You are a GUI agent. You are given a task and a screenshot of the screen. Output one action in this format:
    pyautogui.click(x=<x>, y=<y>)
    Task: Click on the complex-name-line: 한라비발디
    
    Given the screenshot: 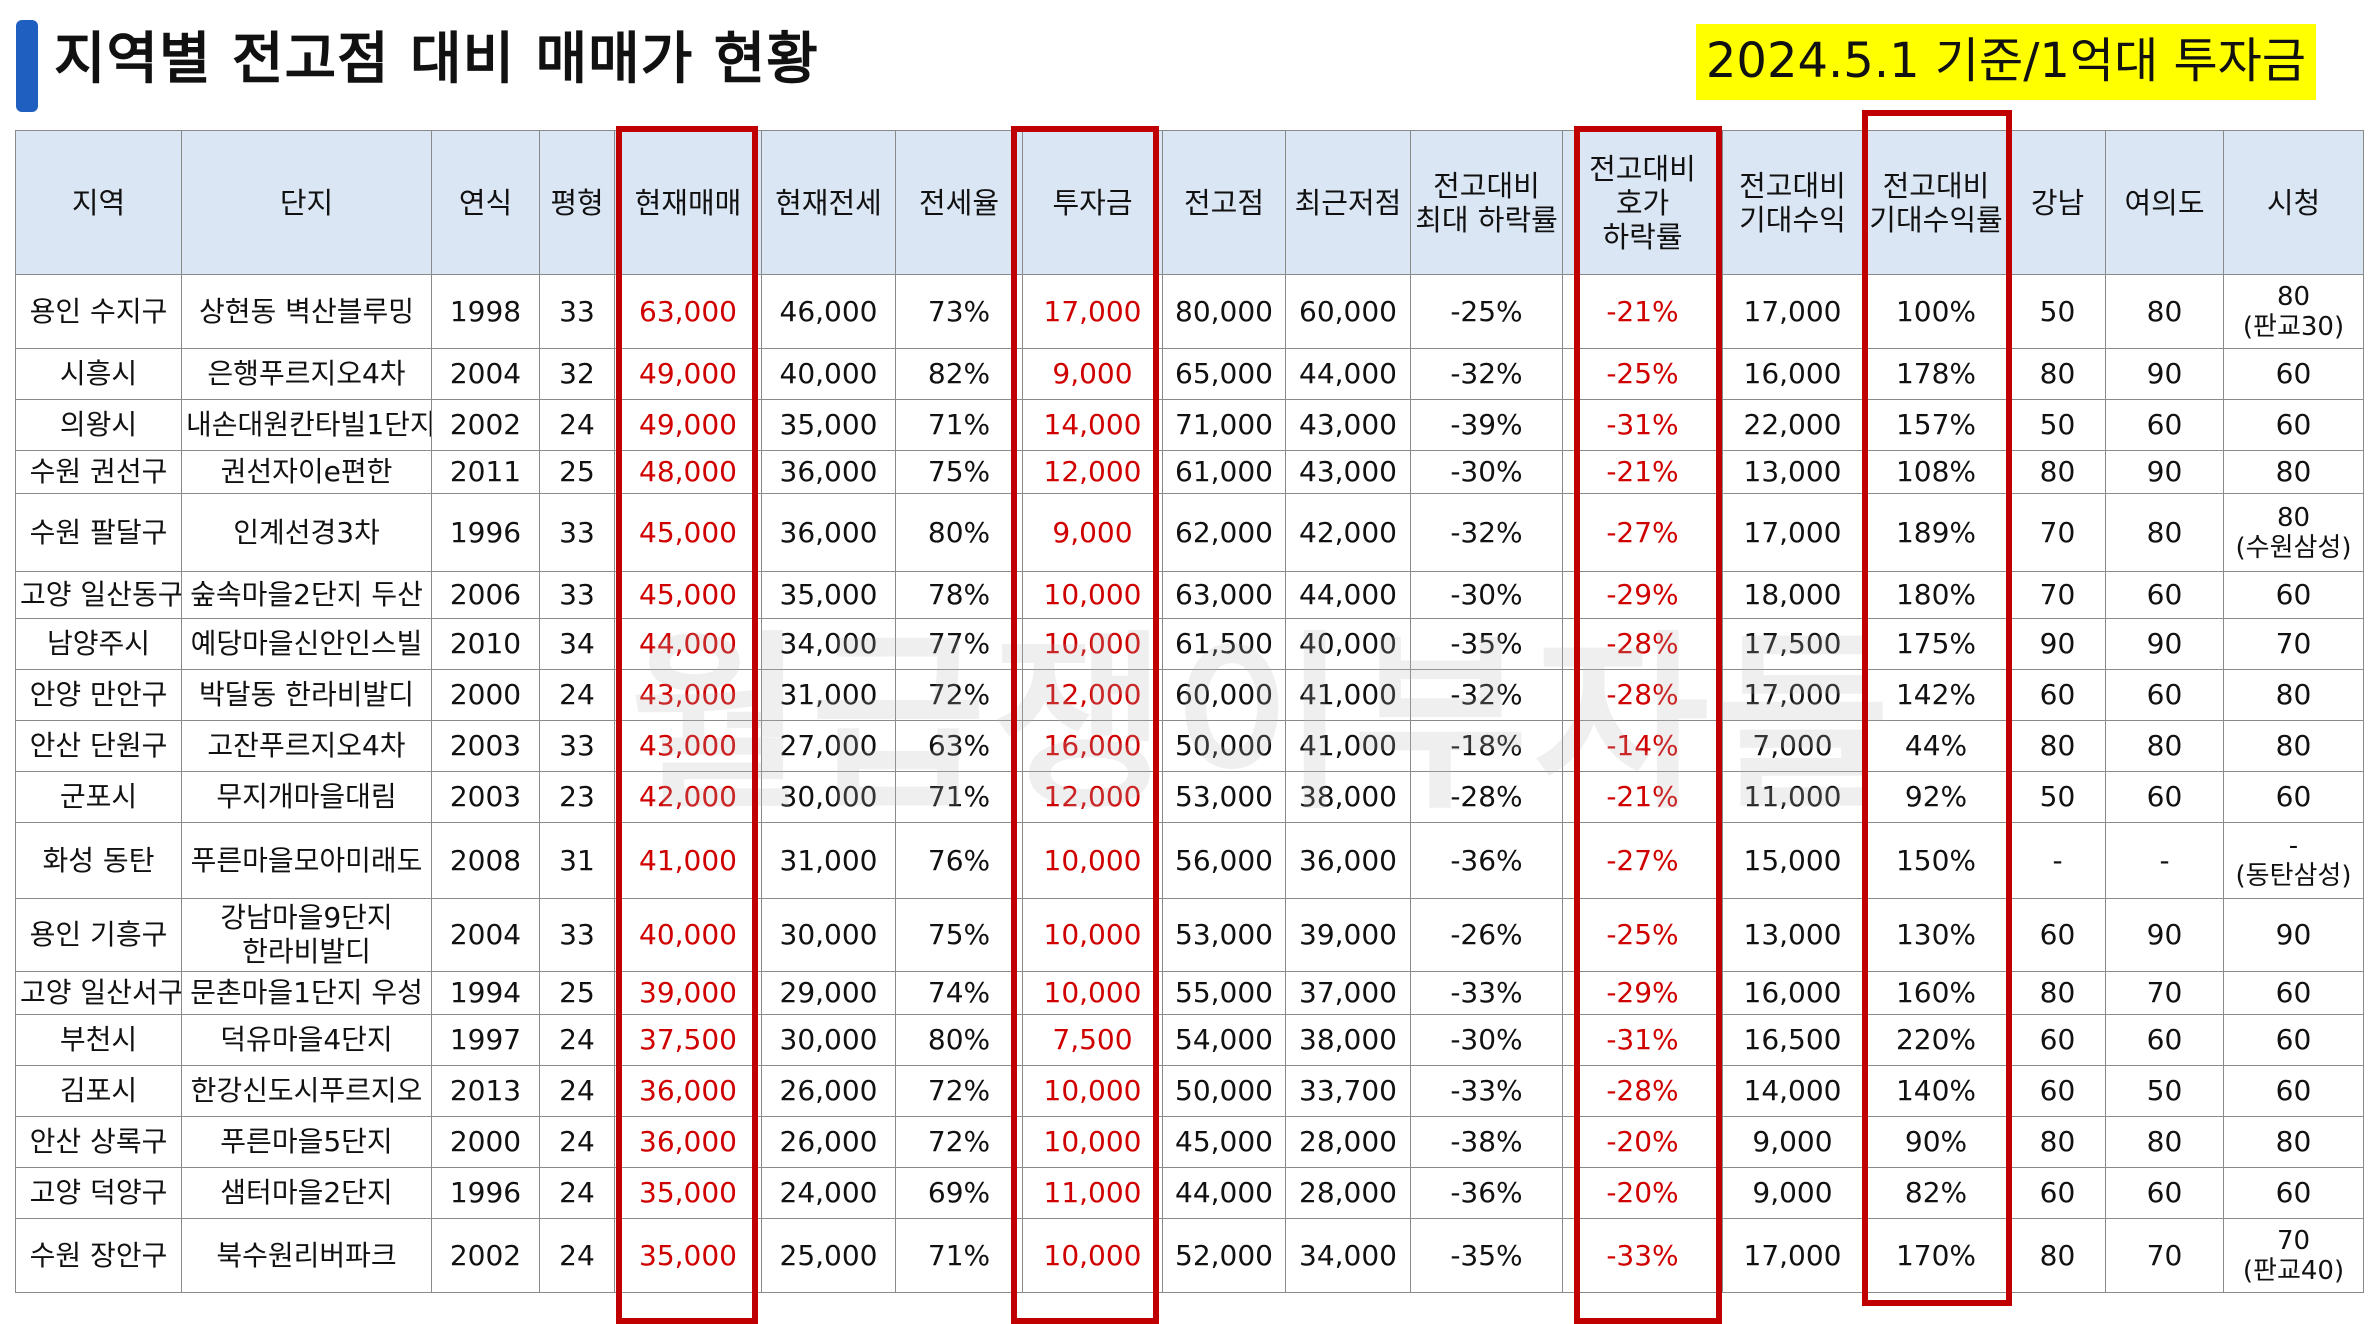 What is the action you would take?
    pyautogui.click(x=306, y=951)
    